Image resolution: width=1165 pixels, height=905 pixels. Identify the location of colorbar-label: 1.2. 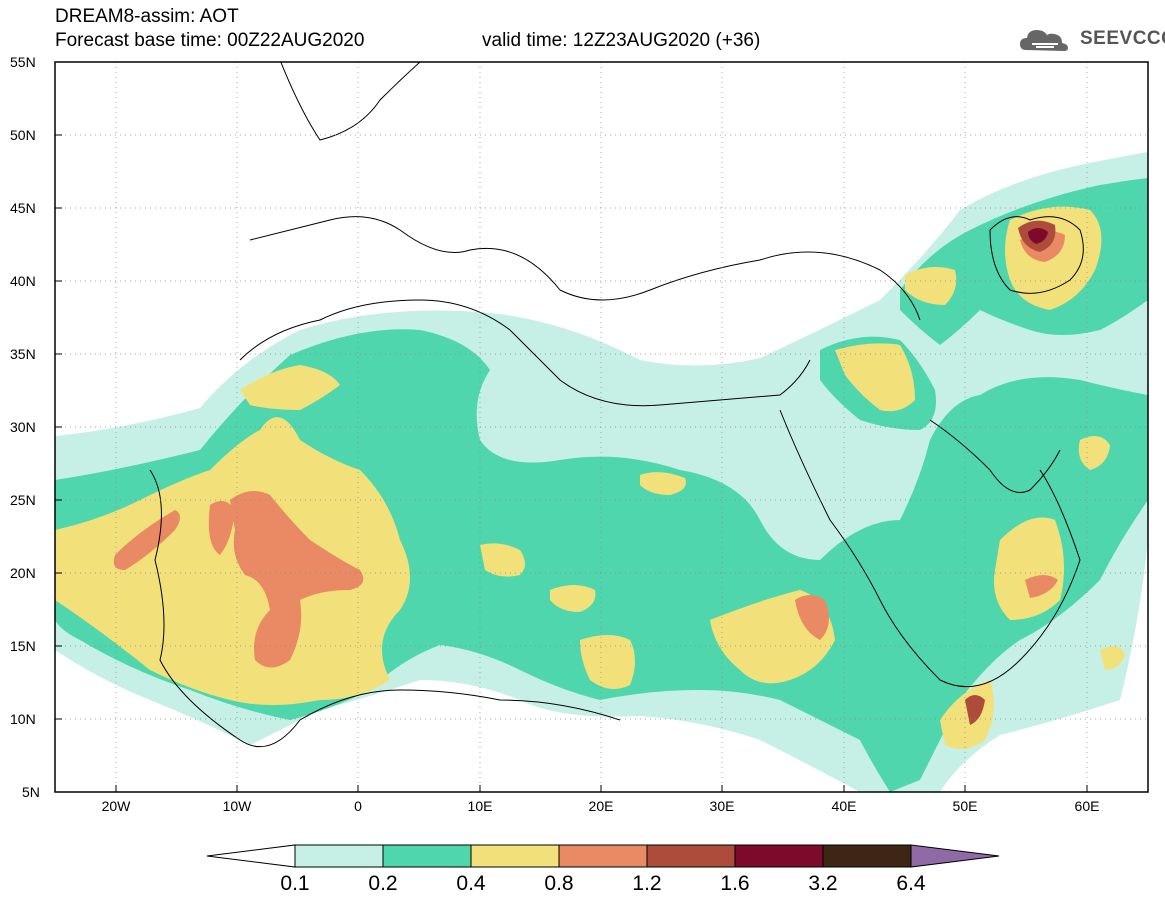
(647, 883).